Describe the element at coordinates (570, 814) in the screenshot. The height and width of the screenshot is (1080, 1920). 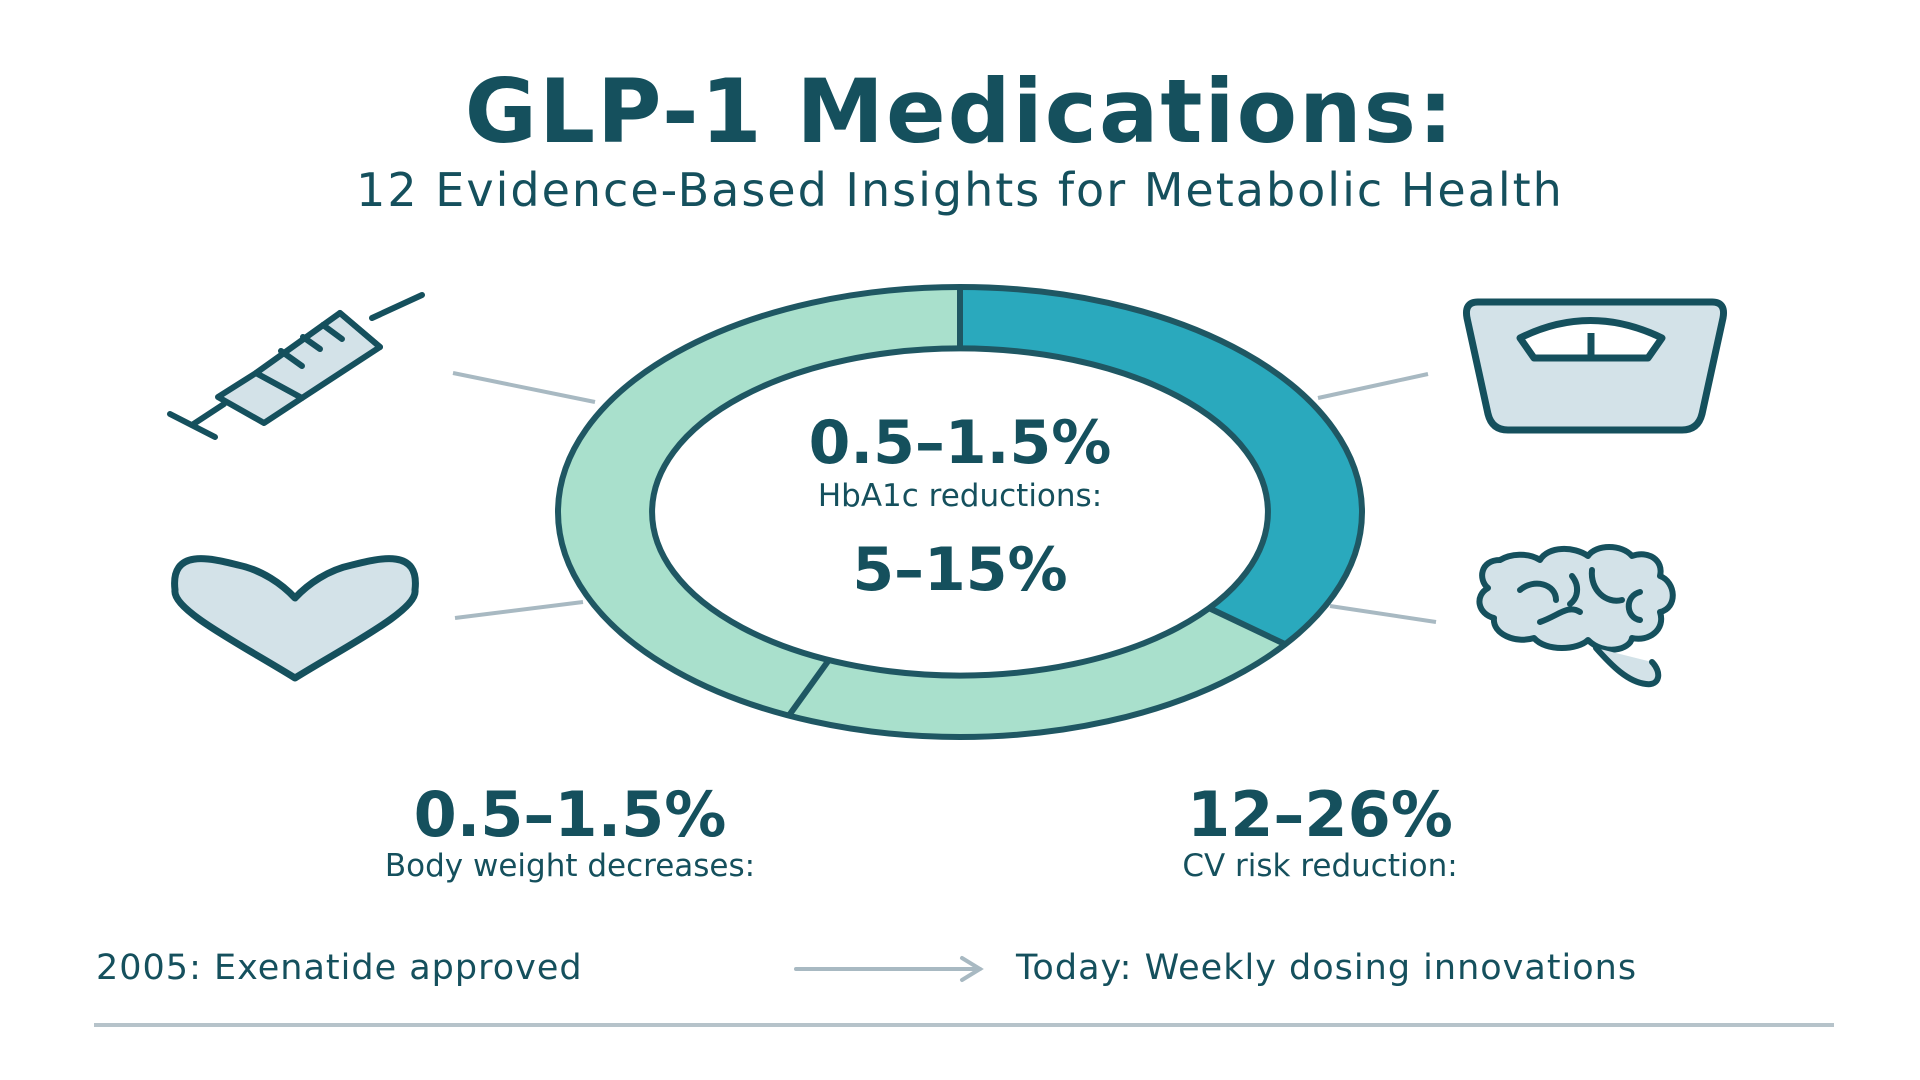
I see `stat-value-weight: 0.5–1.5%` at that location.